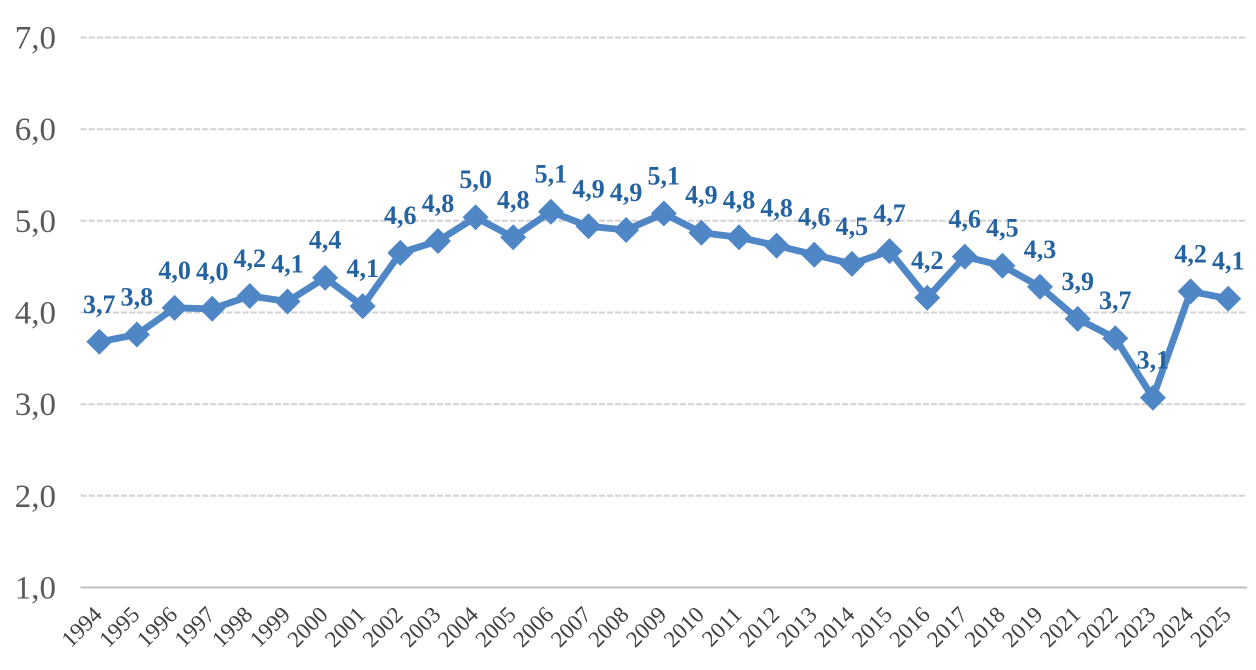  I want to click on svg-text: 6,0, so click(35, 130).